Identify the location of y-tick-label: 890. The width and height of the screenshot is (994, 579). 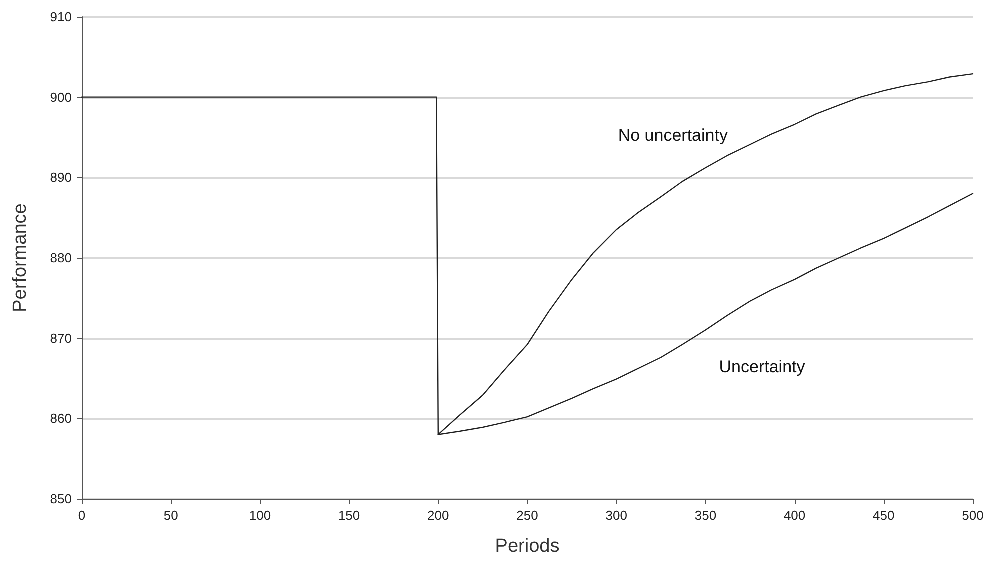
(61, 178).